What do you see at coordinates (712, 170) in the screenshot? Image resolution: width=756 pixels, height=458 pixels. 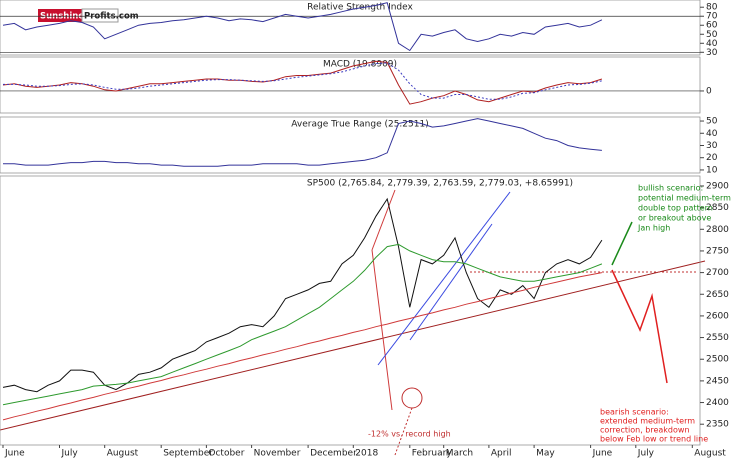 I see `y-tick-label: 10` at bounding box center [712, 170].